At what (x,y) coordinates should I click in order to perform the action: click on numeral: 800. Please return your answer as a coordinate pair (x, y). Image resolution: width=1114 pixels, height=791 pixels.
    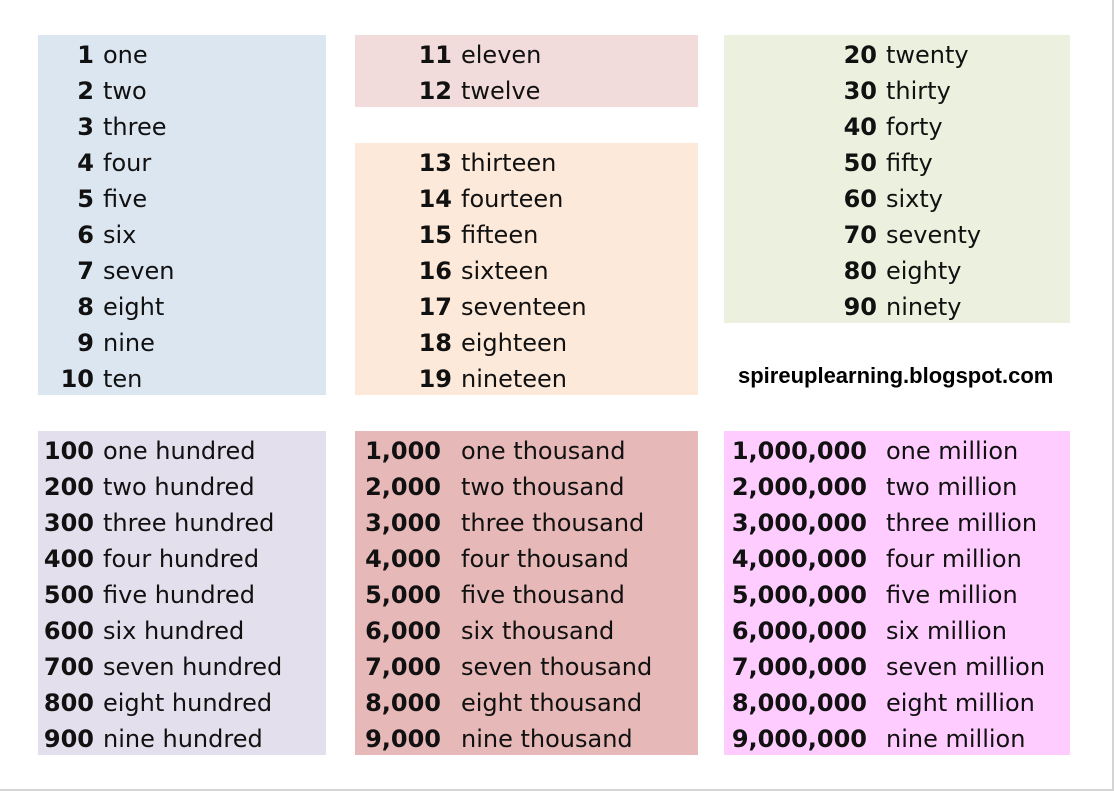
    Looking at the image, I should click on (68, 703).